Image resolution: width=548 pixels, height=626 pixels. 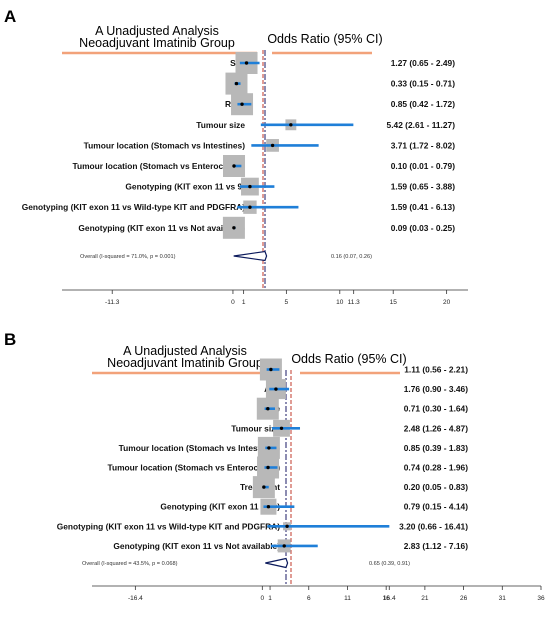 What do you see at coordinates (436, 468) in the screenshot?
I see `panel-b-row-value: 0.74 (0.28 - 1.96)` at bounding box center [436, 468].